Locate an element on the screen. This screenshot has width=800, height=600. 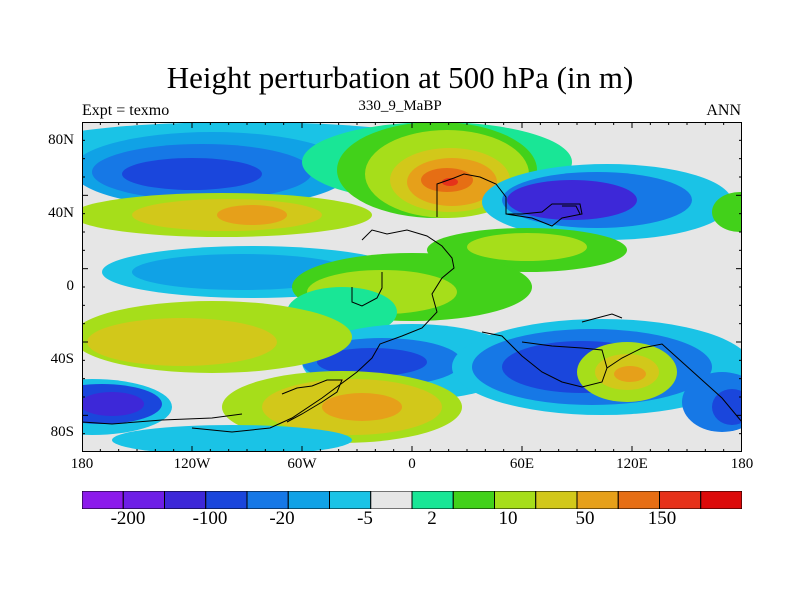
colorbar-label-150: 150 is located at coordinates (662, 518).